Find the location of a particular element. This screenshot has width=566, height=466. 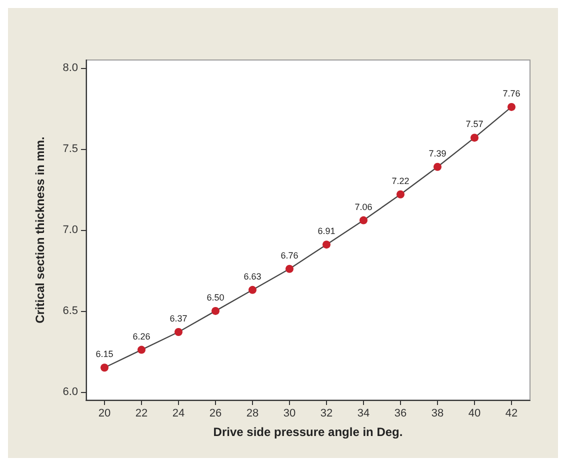

data-label: 7.57 is located at coordinates (475, 124).